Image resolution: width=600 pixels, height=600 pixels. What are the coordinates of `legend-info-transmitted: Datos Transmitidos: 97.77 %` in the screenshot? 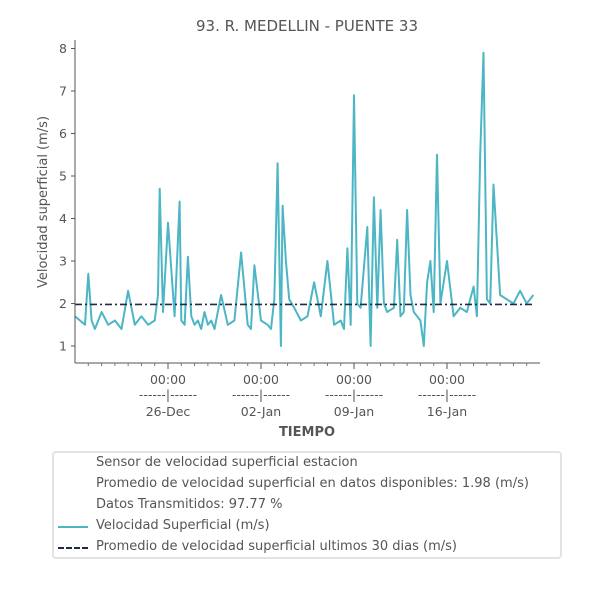 It's located at (307, 505).